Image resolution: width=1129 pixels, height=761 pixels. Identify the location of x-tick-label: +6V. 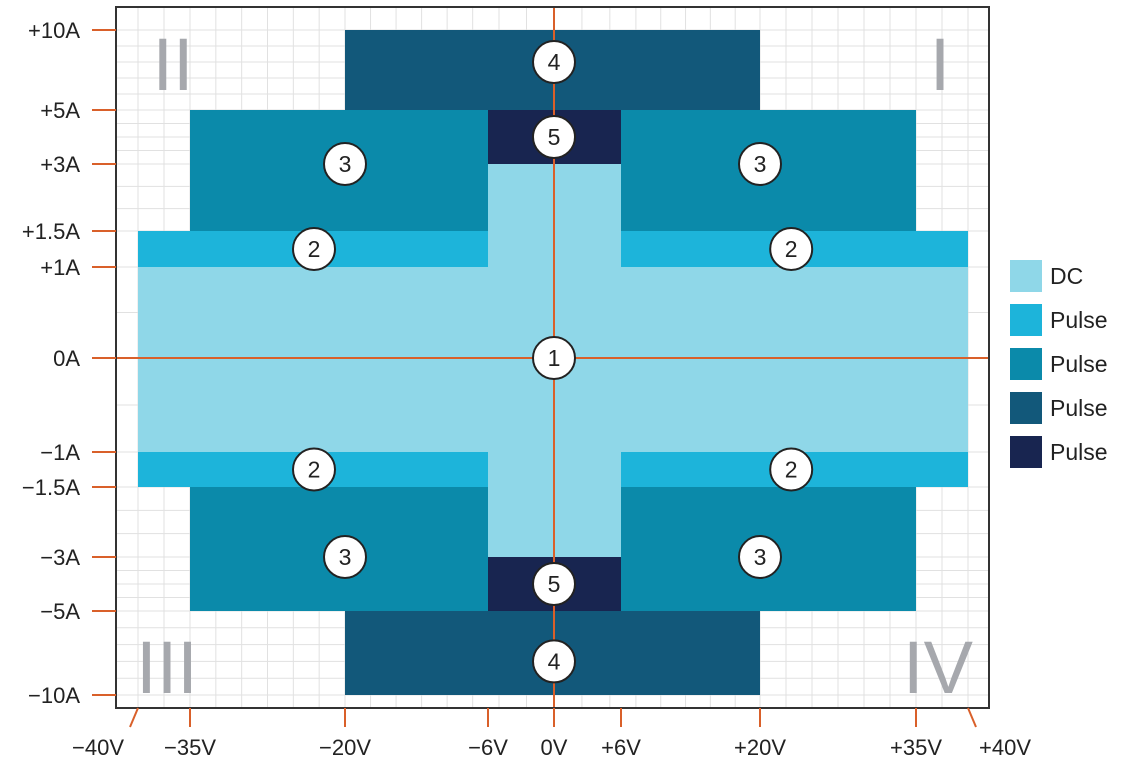
(621, 747).